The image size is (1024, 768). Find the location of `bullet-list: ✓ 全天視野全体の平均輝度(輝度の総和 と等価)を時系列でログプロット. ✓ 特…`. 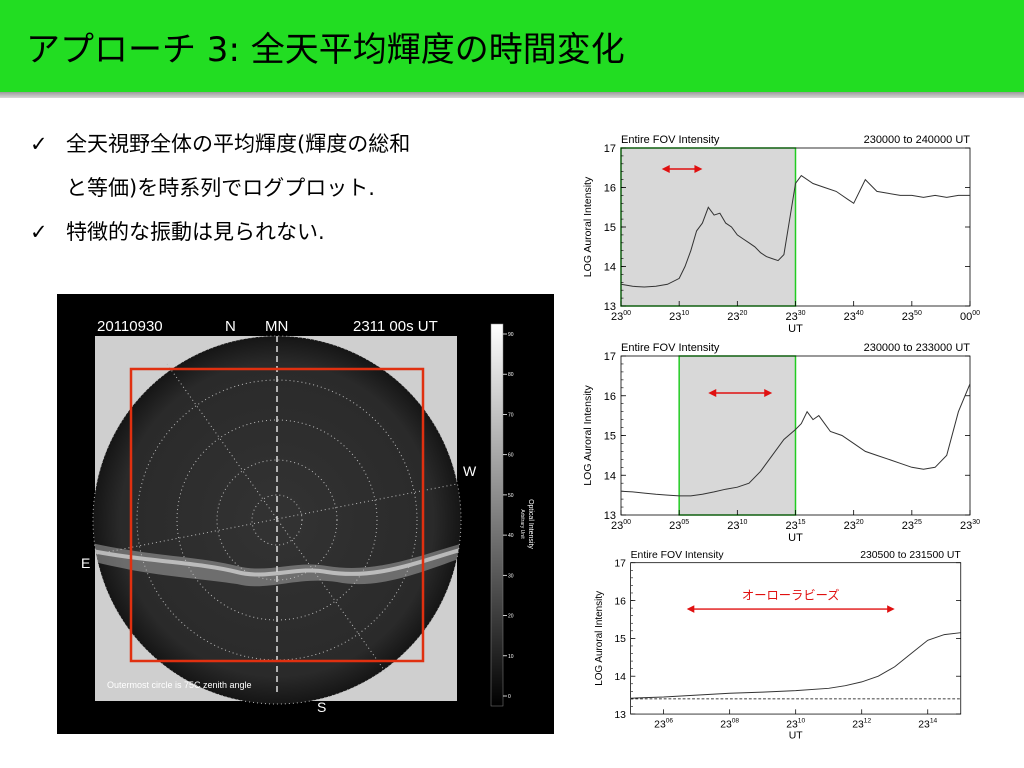

bullet-list: ✓ 全天視野全体の平均輝度(輝度の総和 と等価)を時系列でログプロット. ✓ 特… is located at coordinates (295, 188).